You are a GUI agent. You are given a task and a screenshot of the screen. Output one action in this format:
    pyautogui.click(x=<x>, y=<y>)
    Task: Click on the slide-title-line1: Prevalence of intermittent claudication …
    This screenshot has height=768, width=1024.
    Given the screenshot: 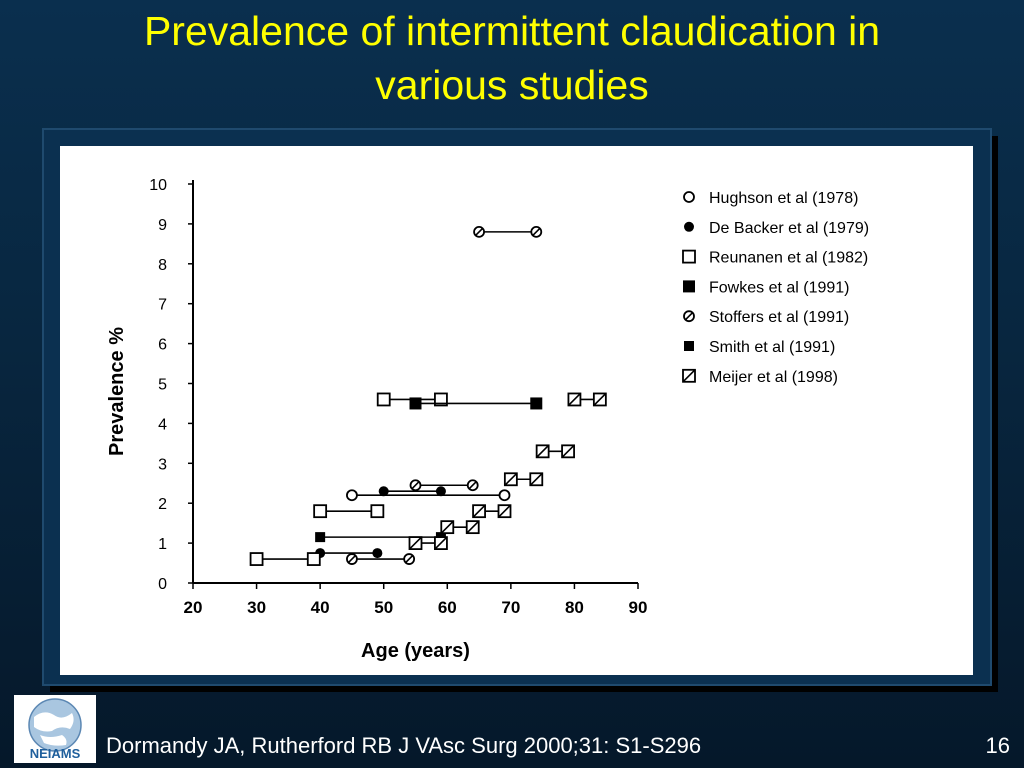 What is the action you would take?
    pyautogui.click(x=512, y=31)
    